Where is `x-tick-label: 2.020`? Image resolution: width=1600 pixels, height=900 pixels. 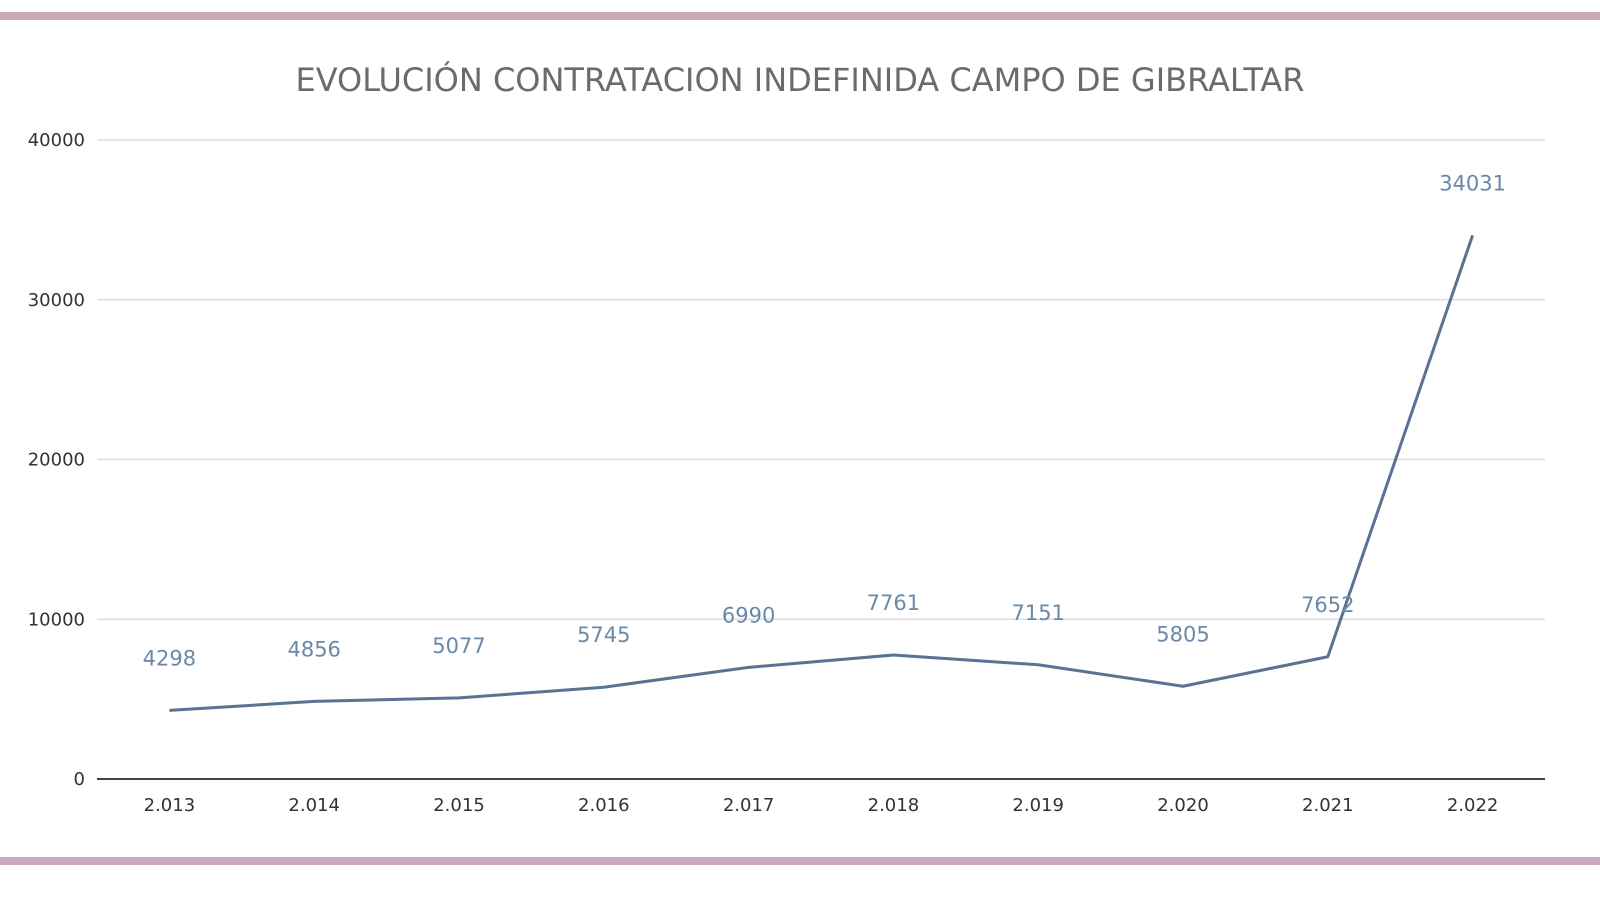 x-tick-label: 2.020 is located at coordinates (1183, 805).